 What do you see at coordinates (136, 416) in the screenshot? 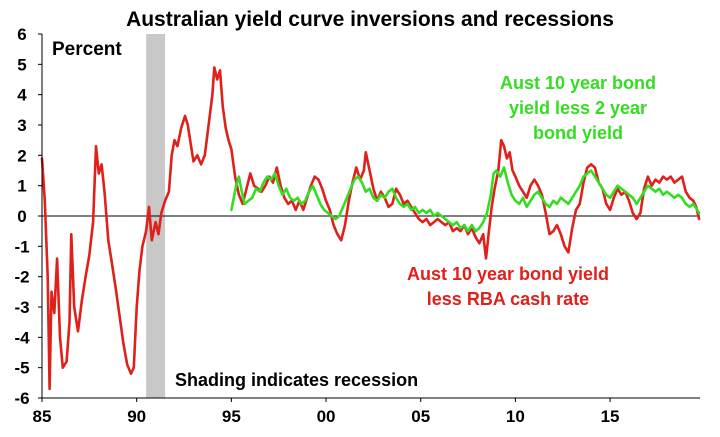
I see `x-tick-label: 90` at bounding box center [136, 416].